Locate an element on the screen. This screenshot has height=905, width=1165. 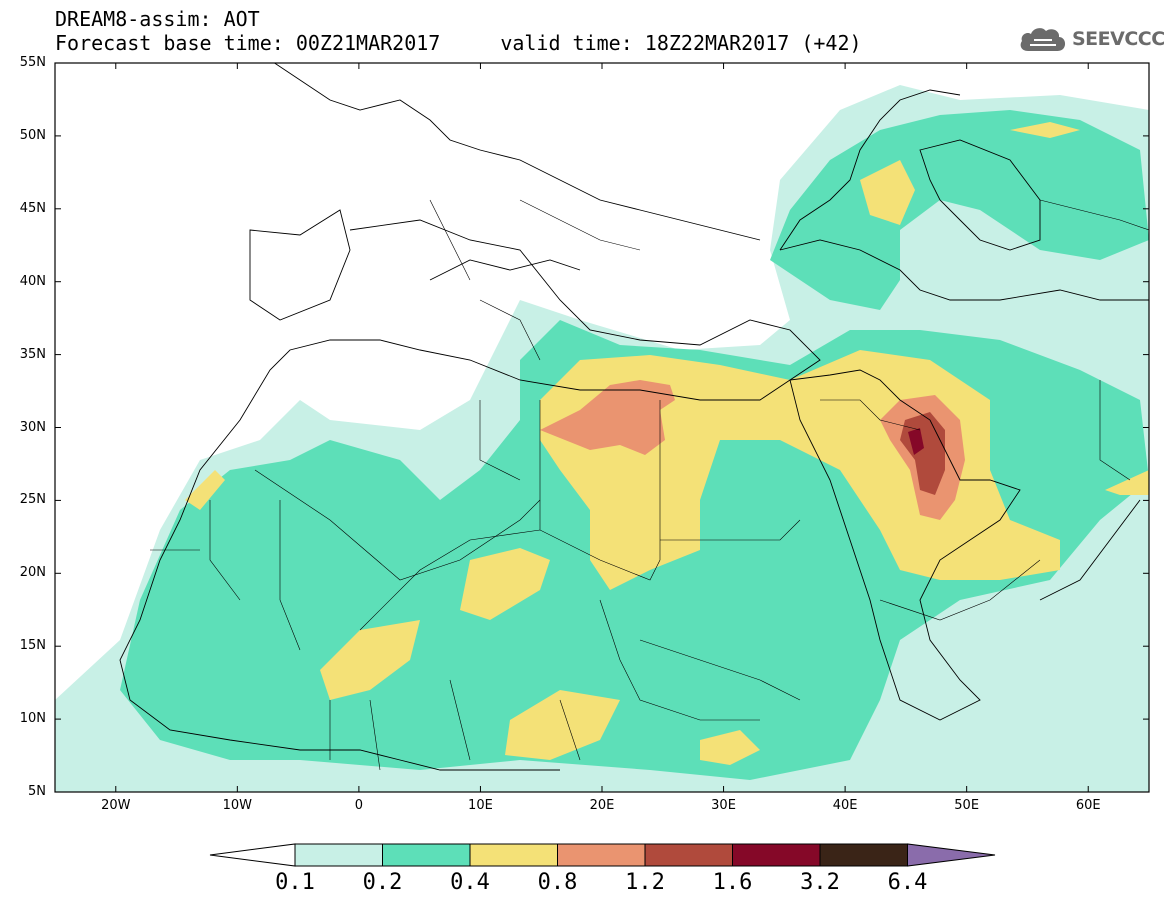
lat-label: 50N is located at coordinates (32, 135).